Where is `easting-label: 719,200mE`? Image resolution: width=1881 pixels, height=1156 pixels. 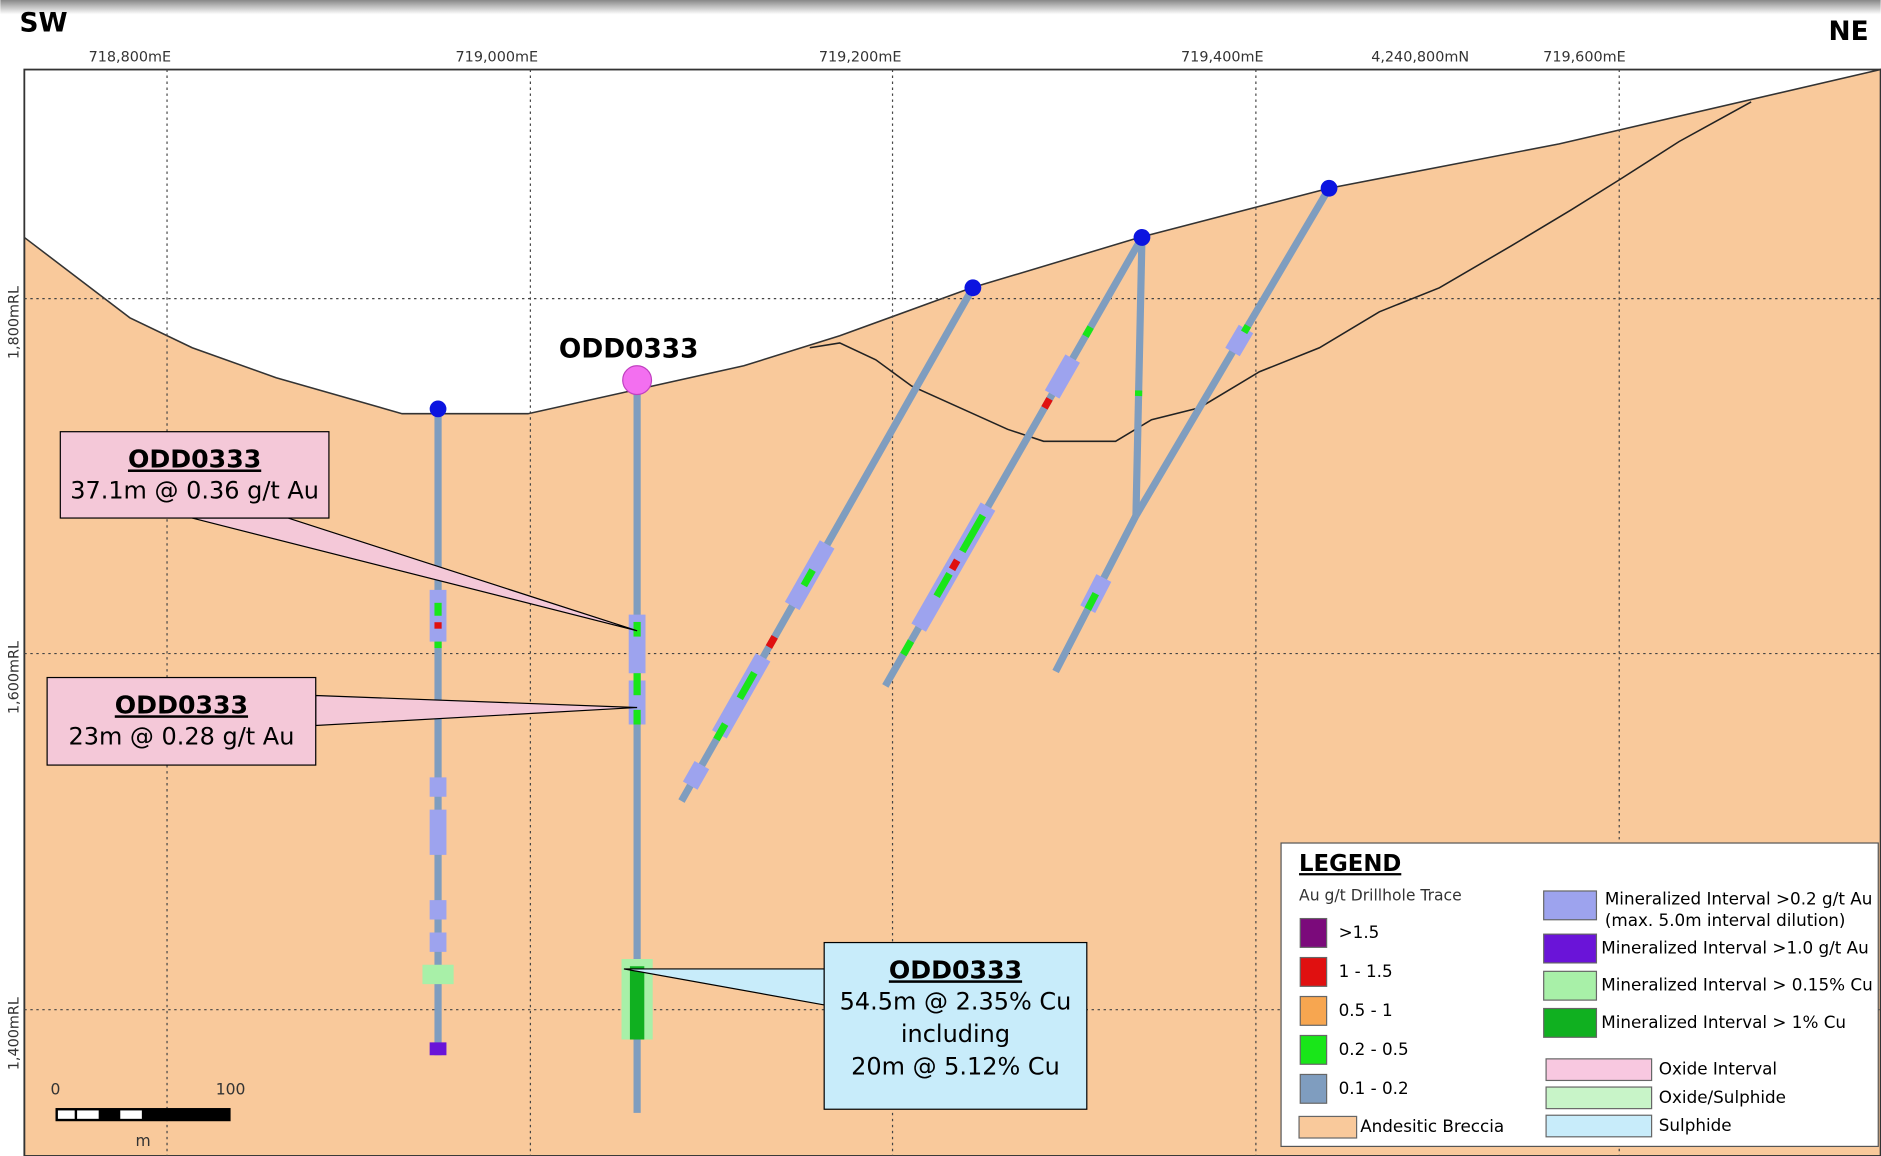 easting-label: 719,200mE is located at coordinates (860, 58).